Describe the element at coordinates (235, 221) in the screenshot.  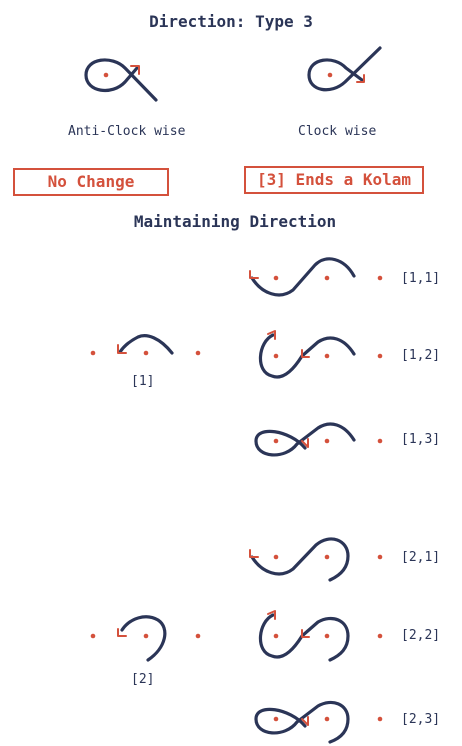
I see `section-title: Maintaining Direction` at that location.